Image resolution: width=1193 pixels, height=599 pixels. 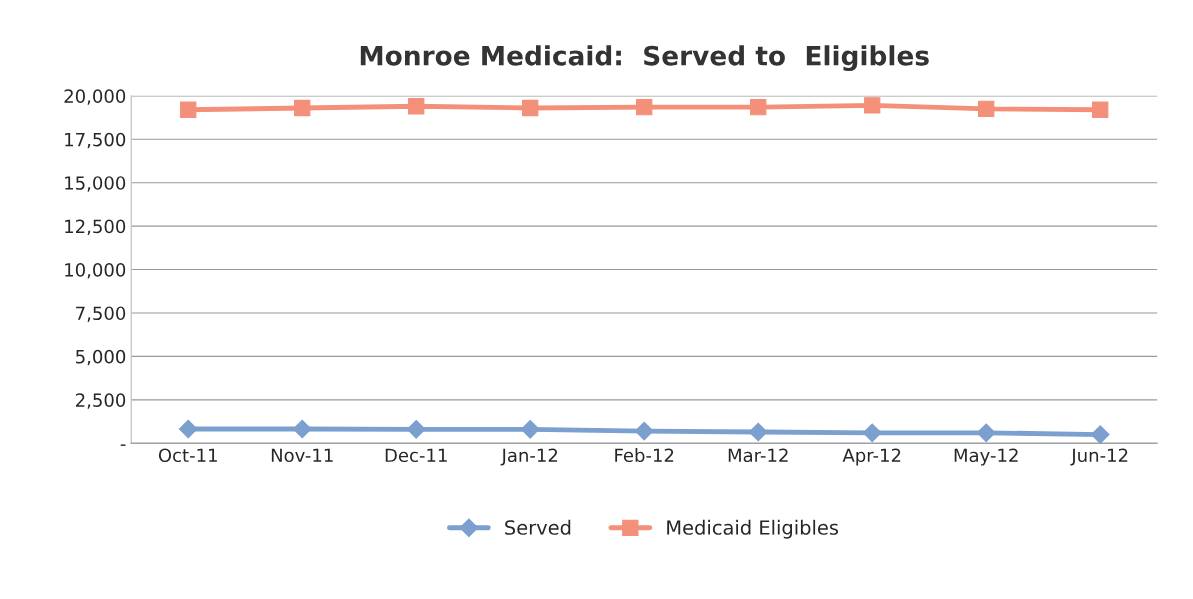 I want to click on y-tick-label: 15,000, so click(x=95, y=184).